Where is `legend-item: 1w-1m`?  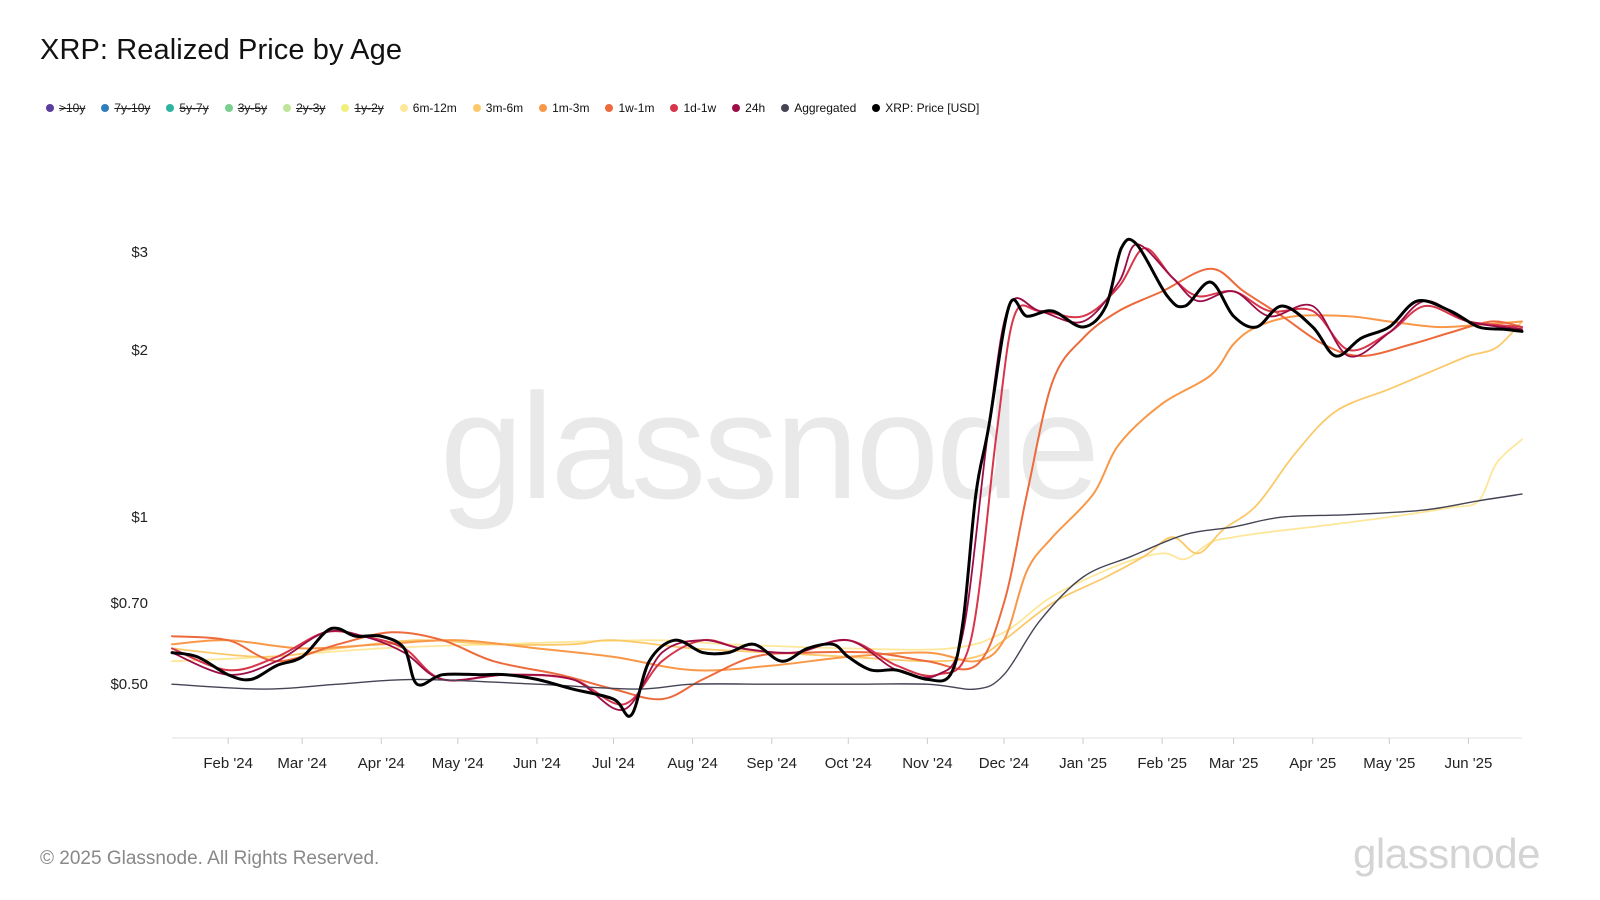 legend-item: 1w-1m is located at coordinates (629, 108).